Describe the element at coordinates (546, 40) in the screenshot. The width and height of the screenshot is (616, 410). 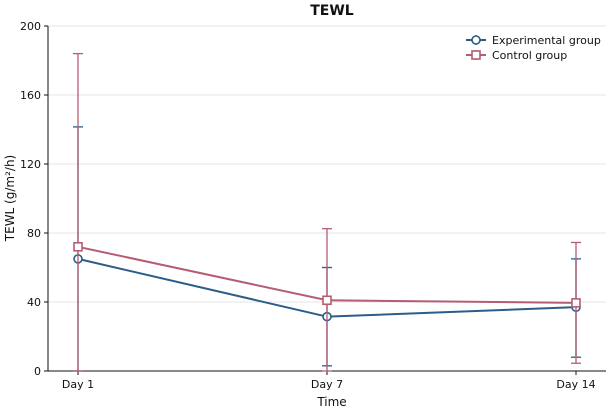
I see `legend-label: Experimental group` at that location.